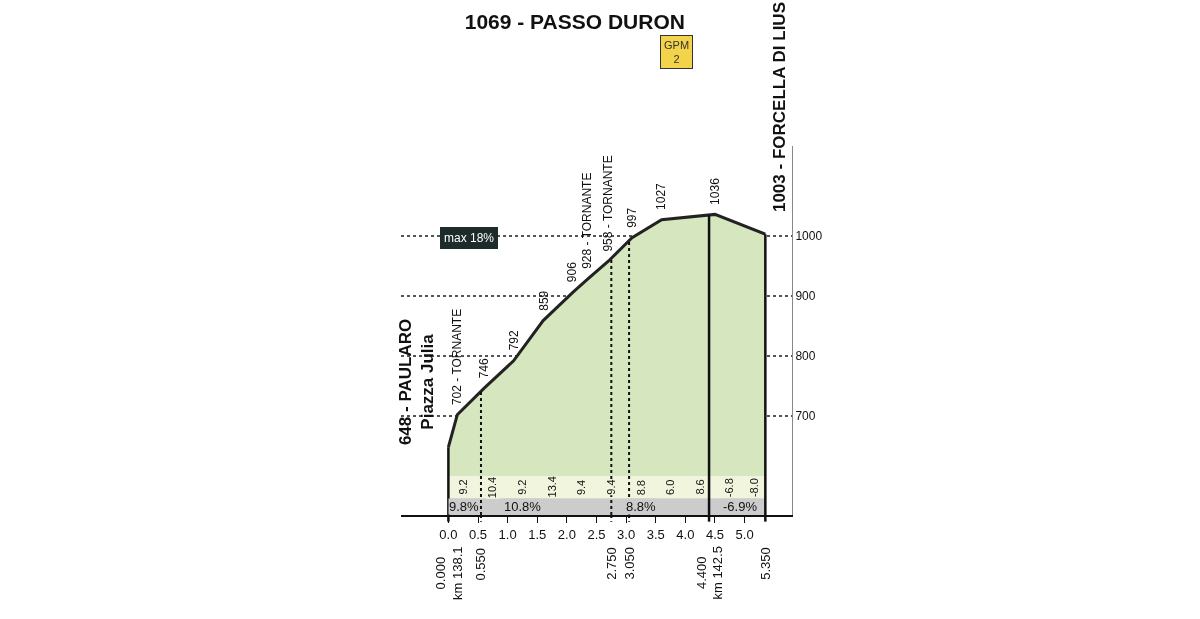 The image size is (1200, 619). Describe the element at coordinates (670, 487) in the screenshot. I see `annotation: 6.0` at that location.